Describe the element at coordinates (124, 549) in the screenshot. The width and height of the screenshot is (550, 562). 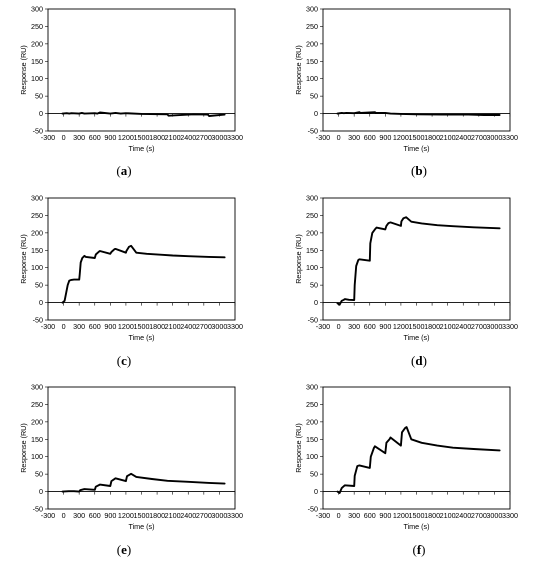
I see `caption-letter: e` at that location.